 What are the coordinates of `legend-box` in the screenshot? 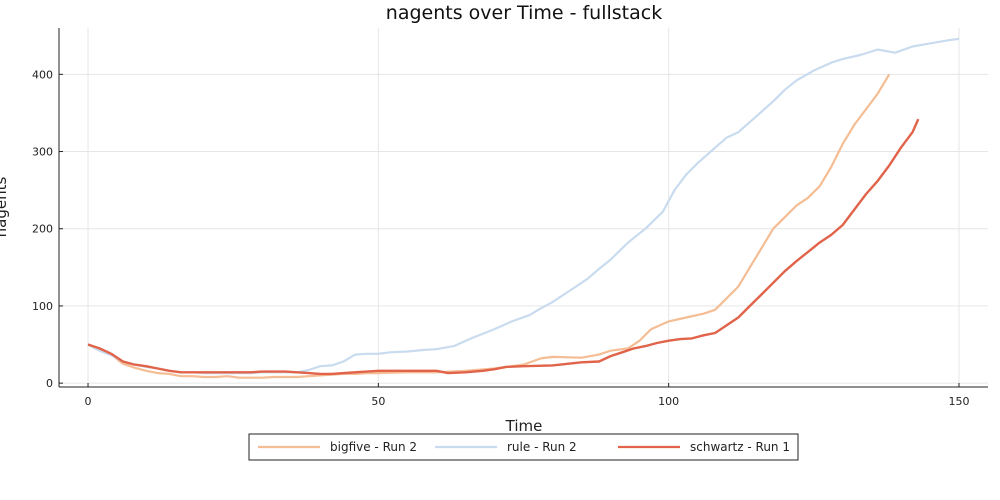 It's located at (523, 447).